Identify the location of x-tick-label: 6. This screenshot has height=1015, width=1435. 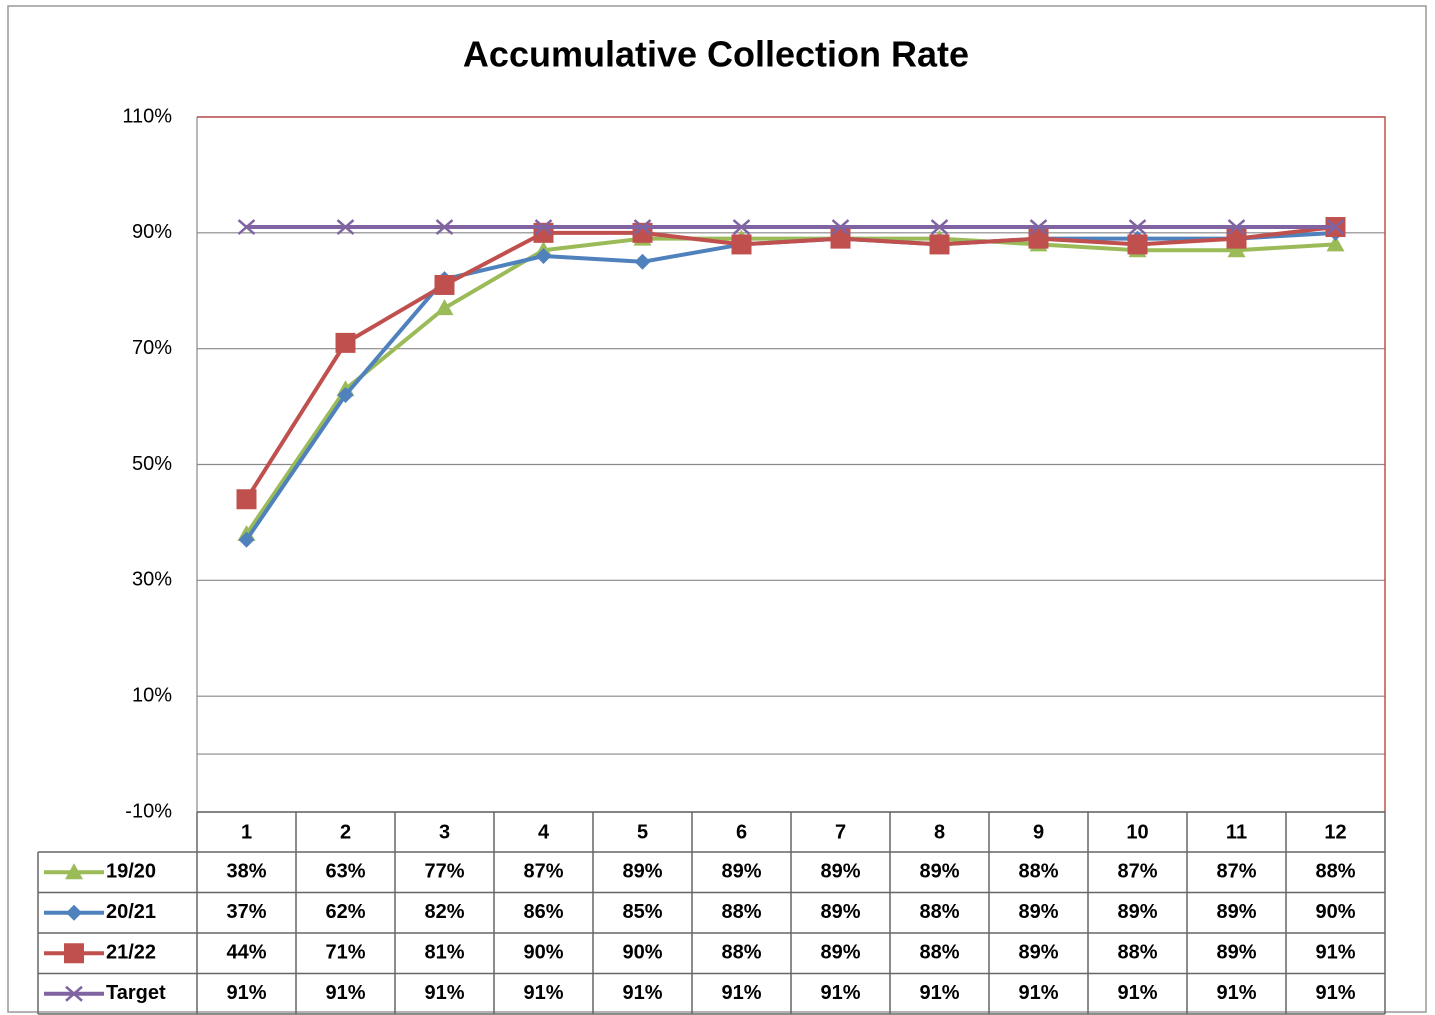
(741, 832).